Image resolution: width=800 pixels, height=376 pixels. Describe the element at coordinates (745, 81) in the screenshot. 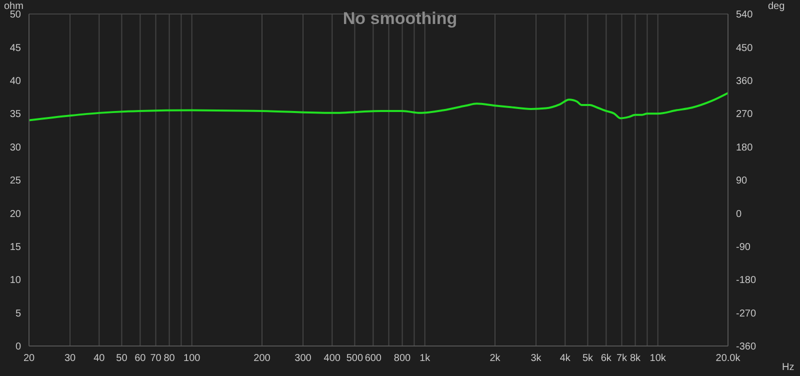

I see `y2-tick-label: 360` at that location.